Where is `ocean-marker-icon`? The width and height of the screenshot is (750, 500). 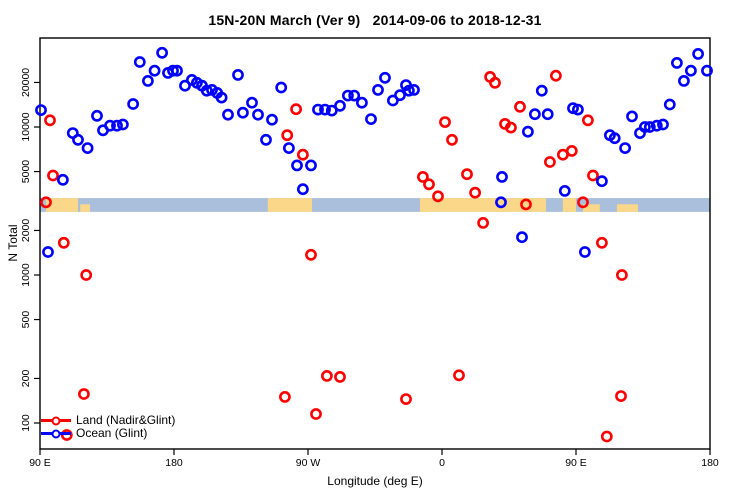
ocean-marker-icon is located at coordinates (56, 434).